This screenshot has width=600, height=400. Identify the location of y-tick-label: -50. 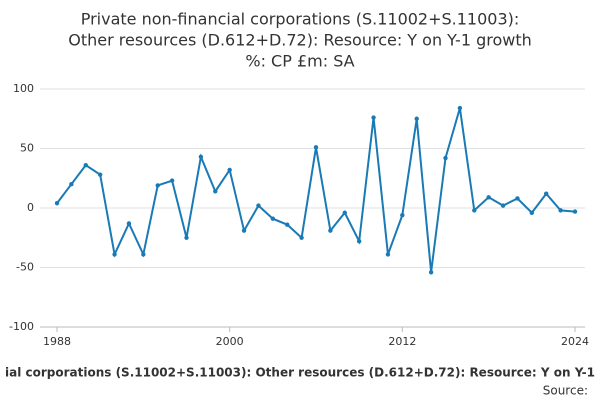
(25, 267).